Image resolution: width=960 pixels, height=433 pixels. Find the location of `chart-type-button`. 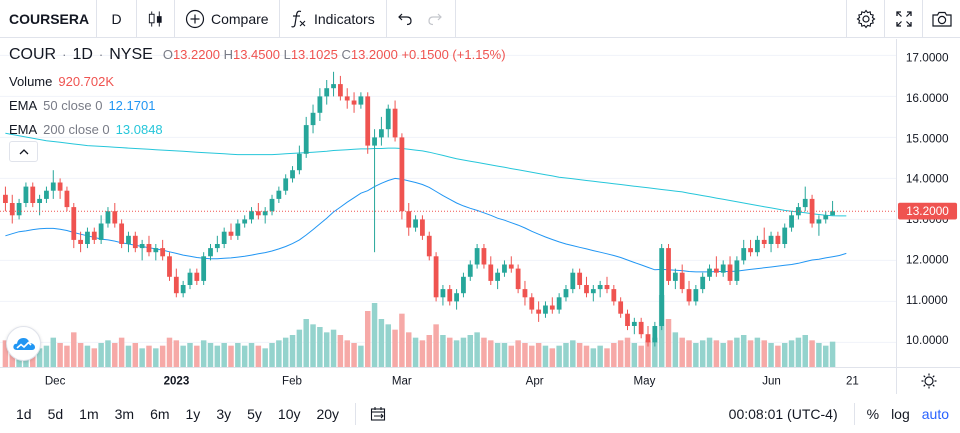

chart-type-button is located at coordinates (156, 19).